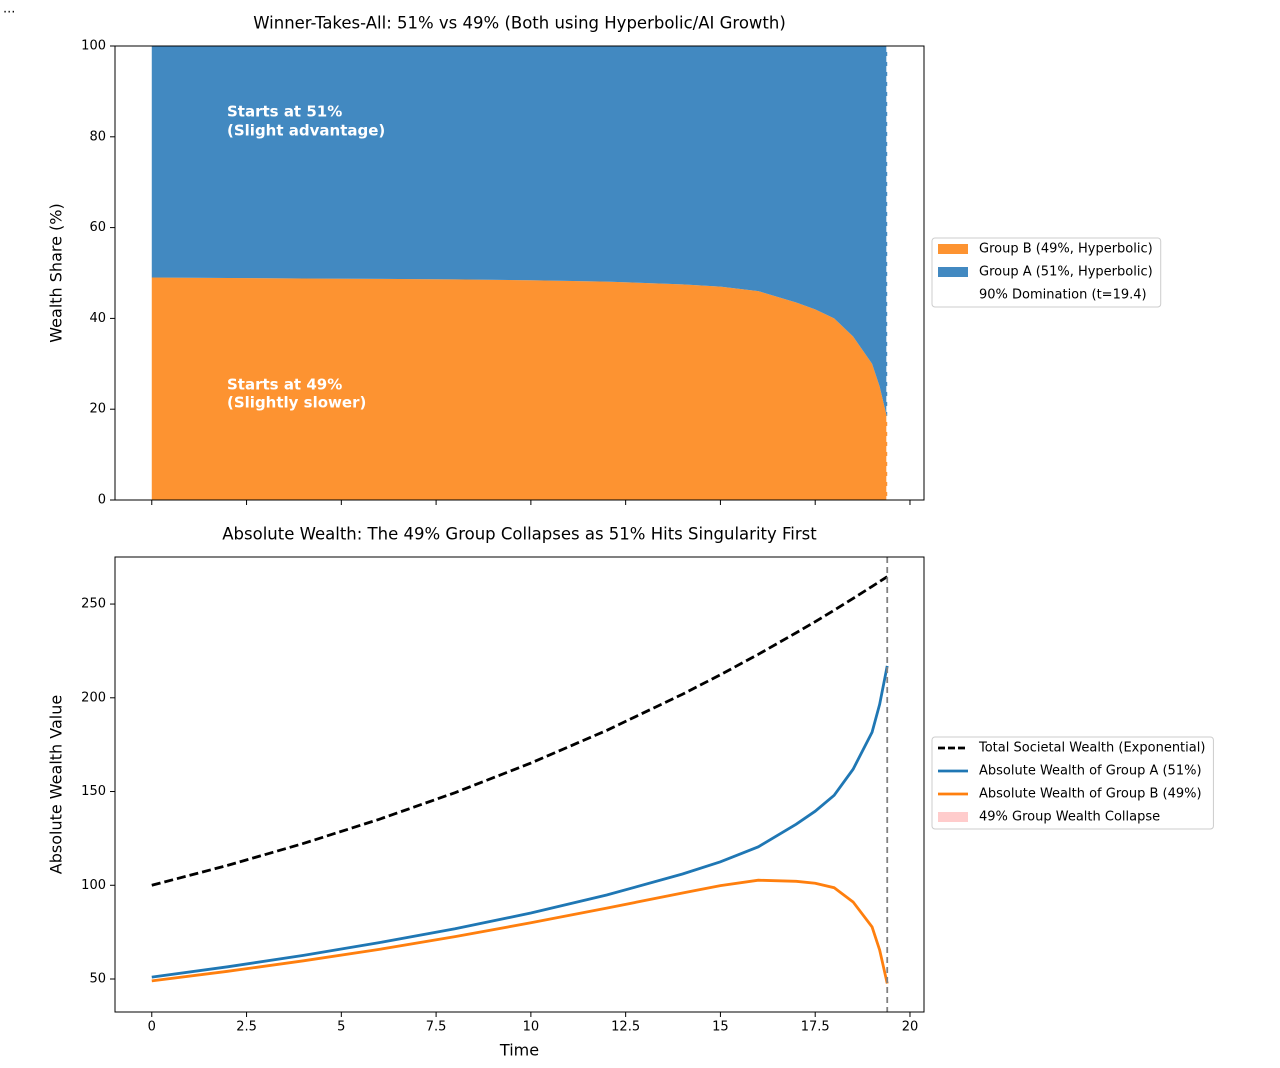 The width and height of the screenshot is (1280, 1068). What do you see at coordinates (520, 931) in the screenshot?
I see `line` at bounding box center [520, 931].